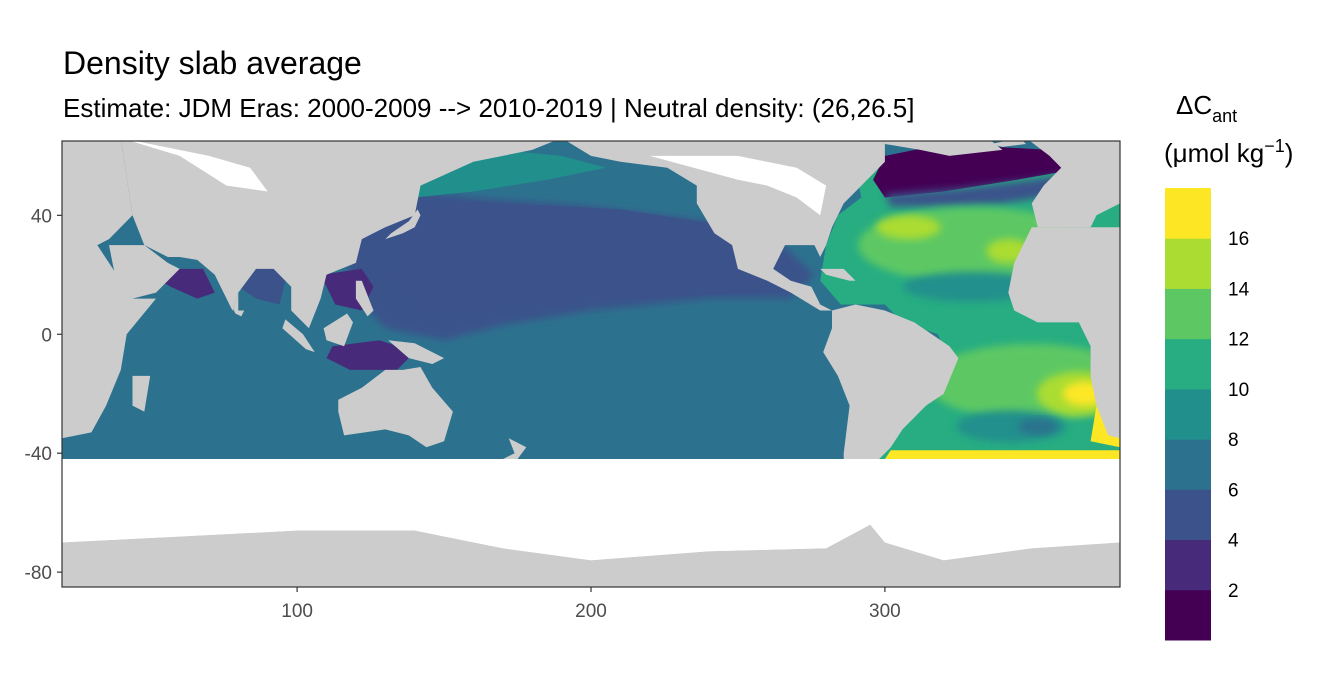  Describe the element at coordinates (891, 402) in the screenshot. I see `land-south-america` at that location.